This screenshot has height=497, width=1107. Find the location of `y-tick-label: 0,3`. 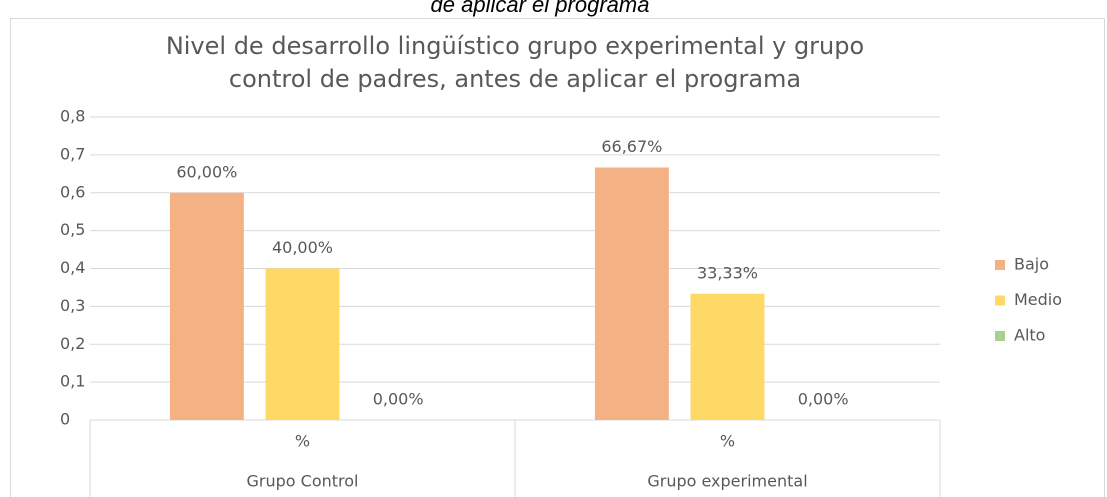

y-tick-label: 0,3 is located at coordinates (72, 305).